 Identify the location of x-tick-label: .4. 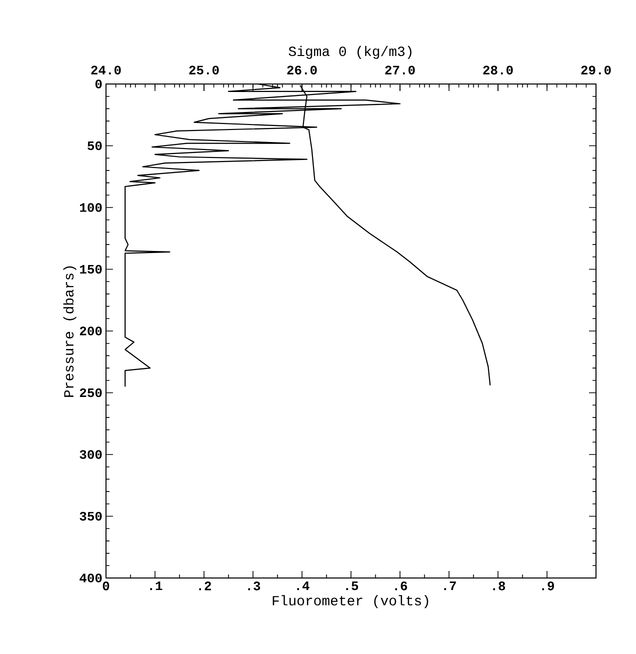
(303, 586).